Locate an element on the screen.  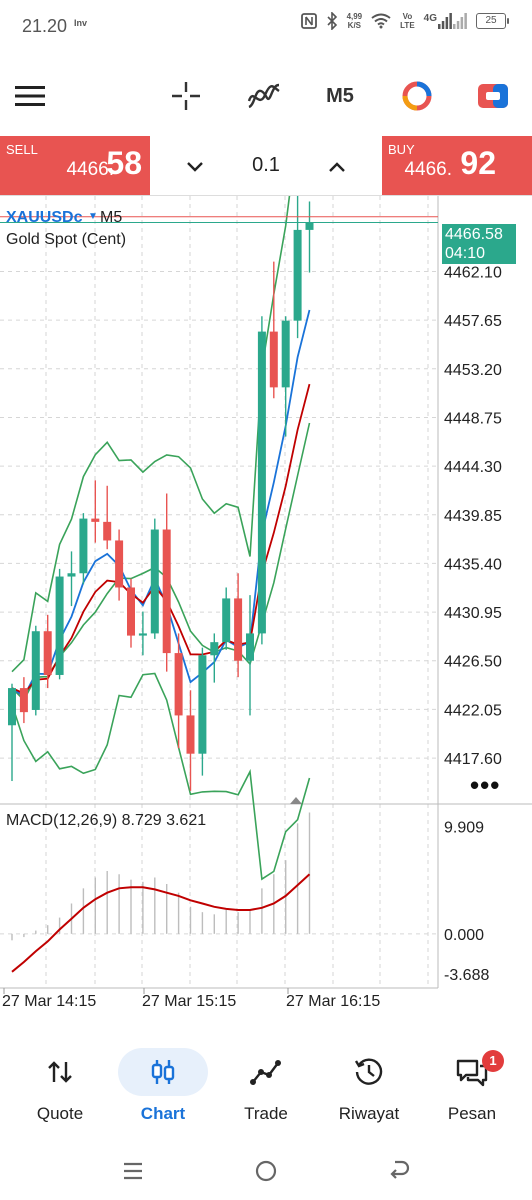
lot-decrease-button is located at coordinates (195, 167).